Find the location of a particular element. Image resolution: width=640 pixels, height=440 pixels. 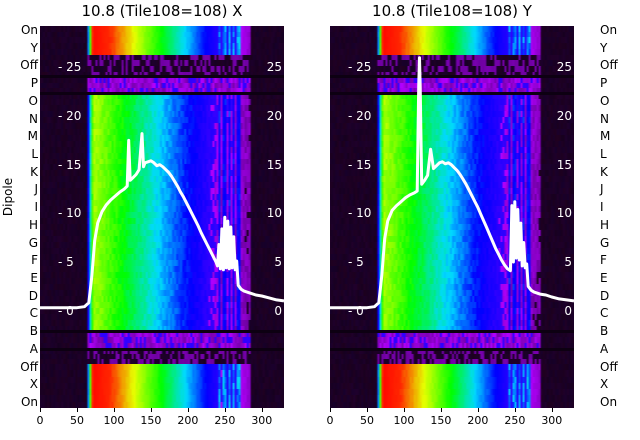

inner-y-tick-label: - 20 is located at coordinates (360, 116).